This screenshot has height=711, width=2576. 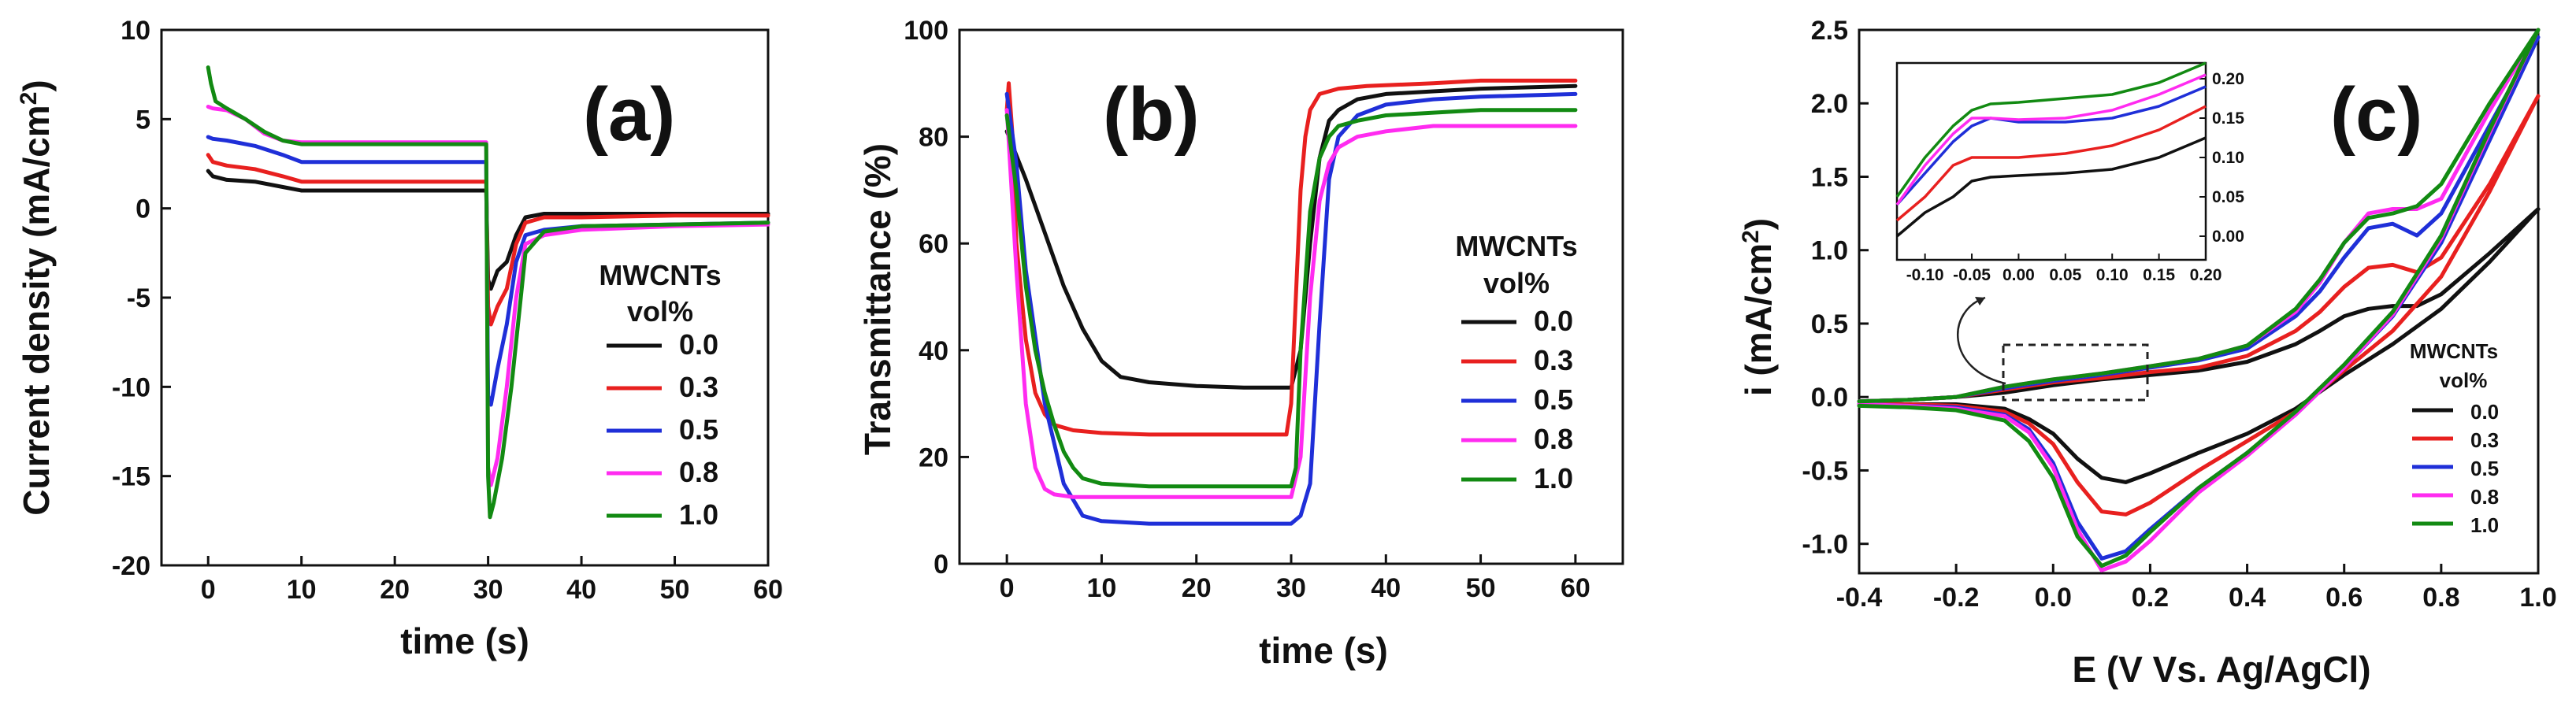 I want to click on panel-b-legend-title-2: vol%, so click(x=1516, y=283).